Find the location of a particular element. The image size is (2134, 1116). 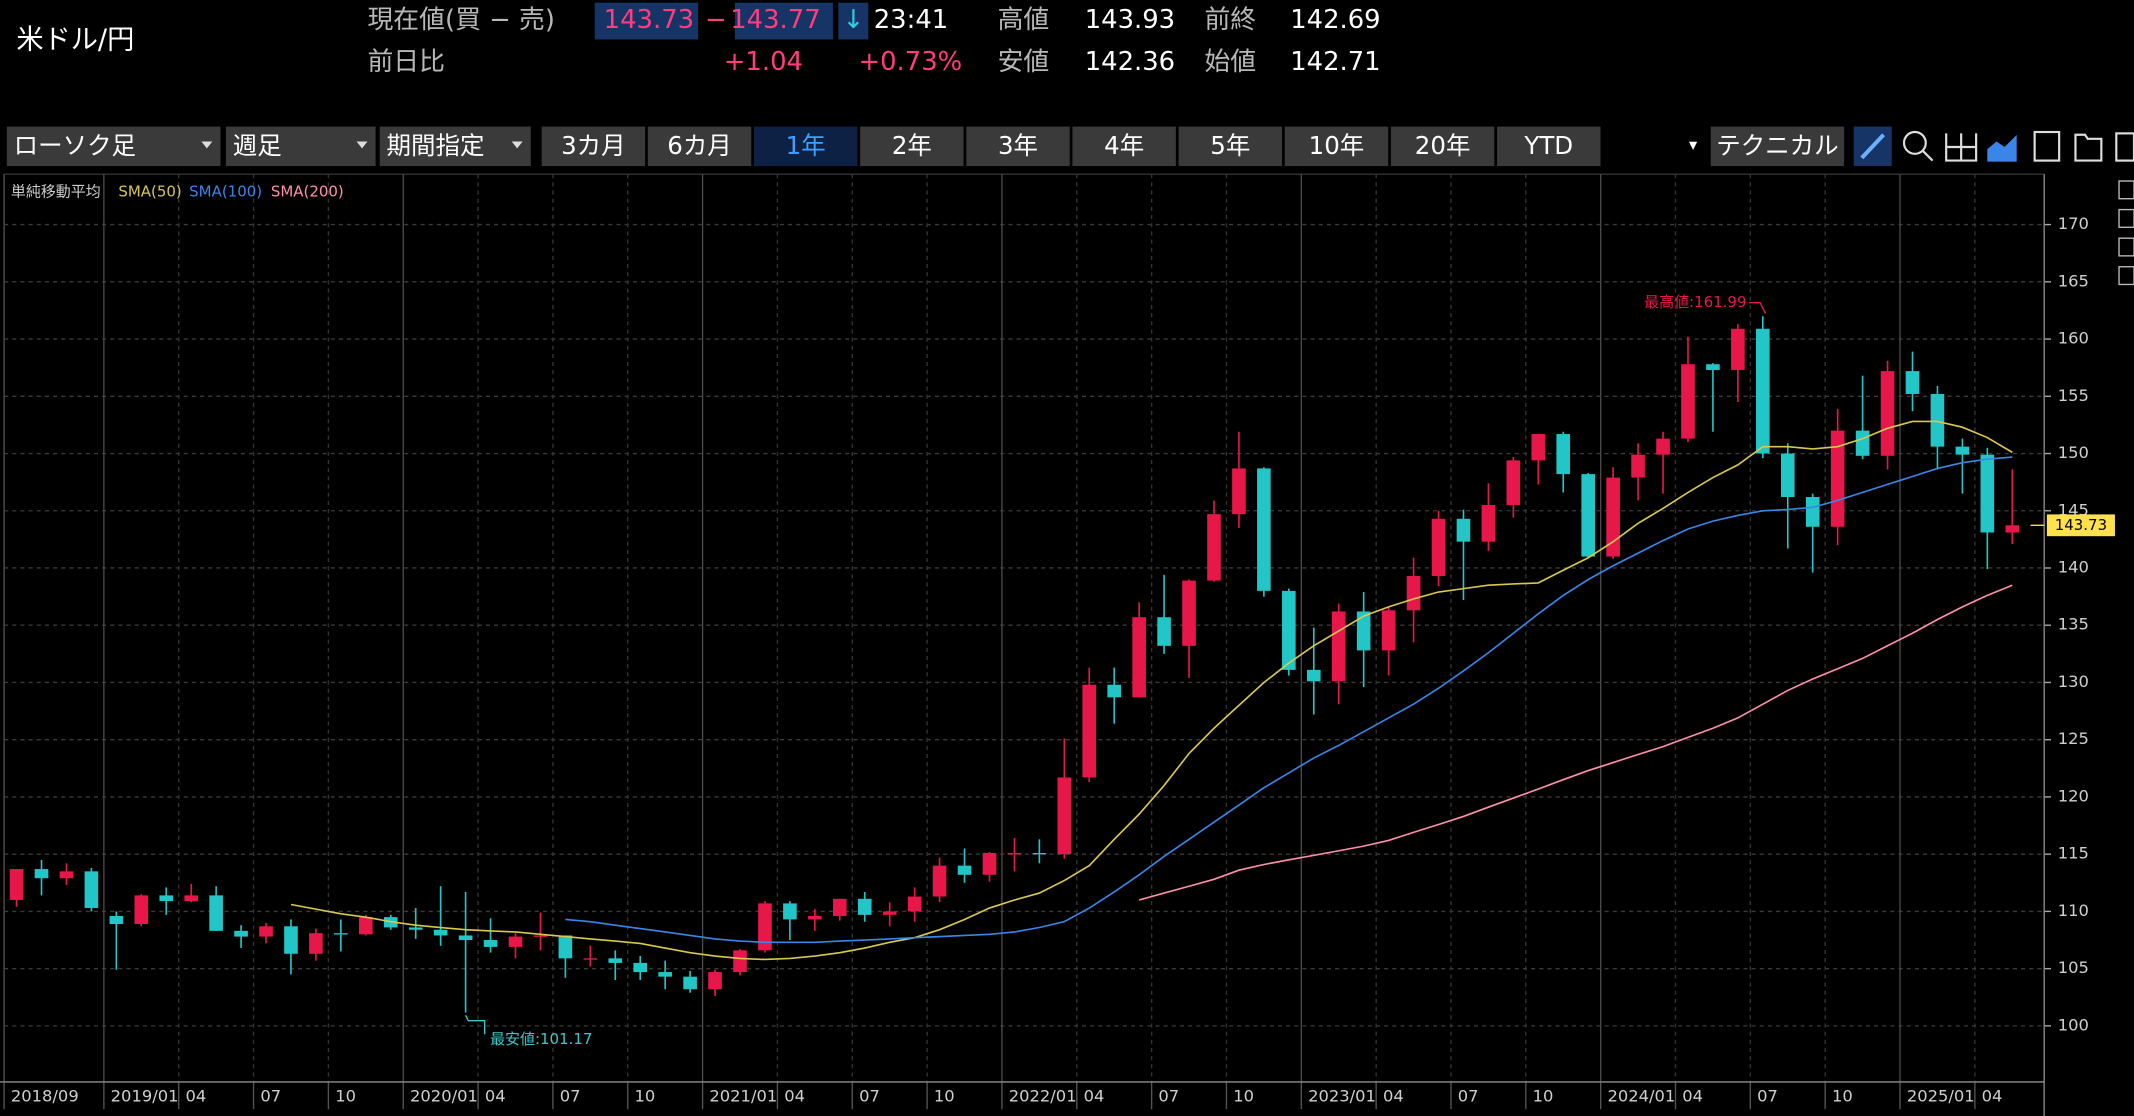

toolbar: ローソク足 週足 期間指定 3カ月 6カ月 1年 2年 3年 4年 5年 10年 20年 YTD is located at coordinates (803, 146).